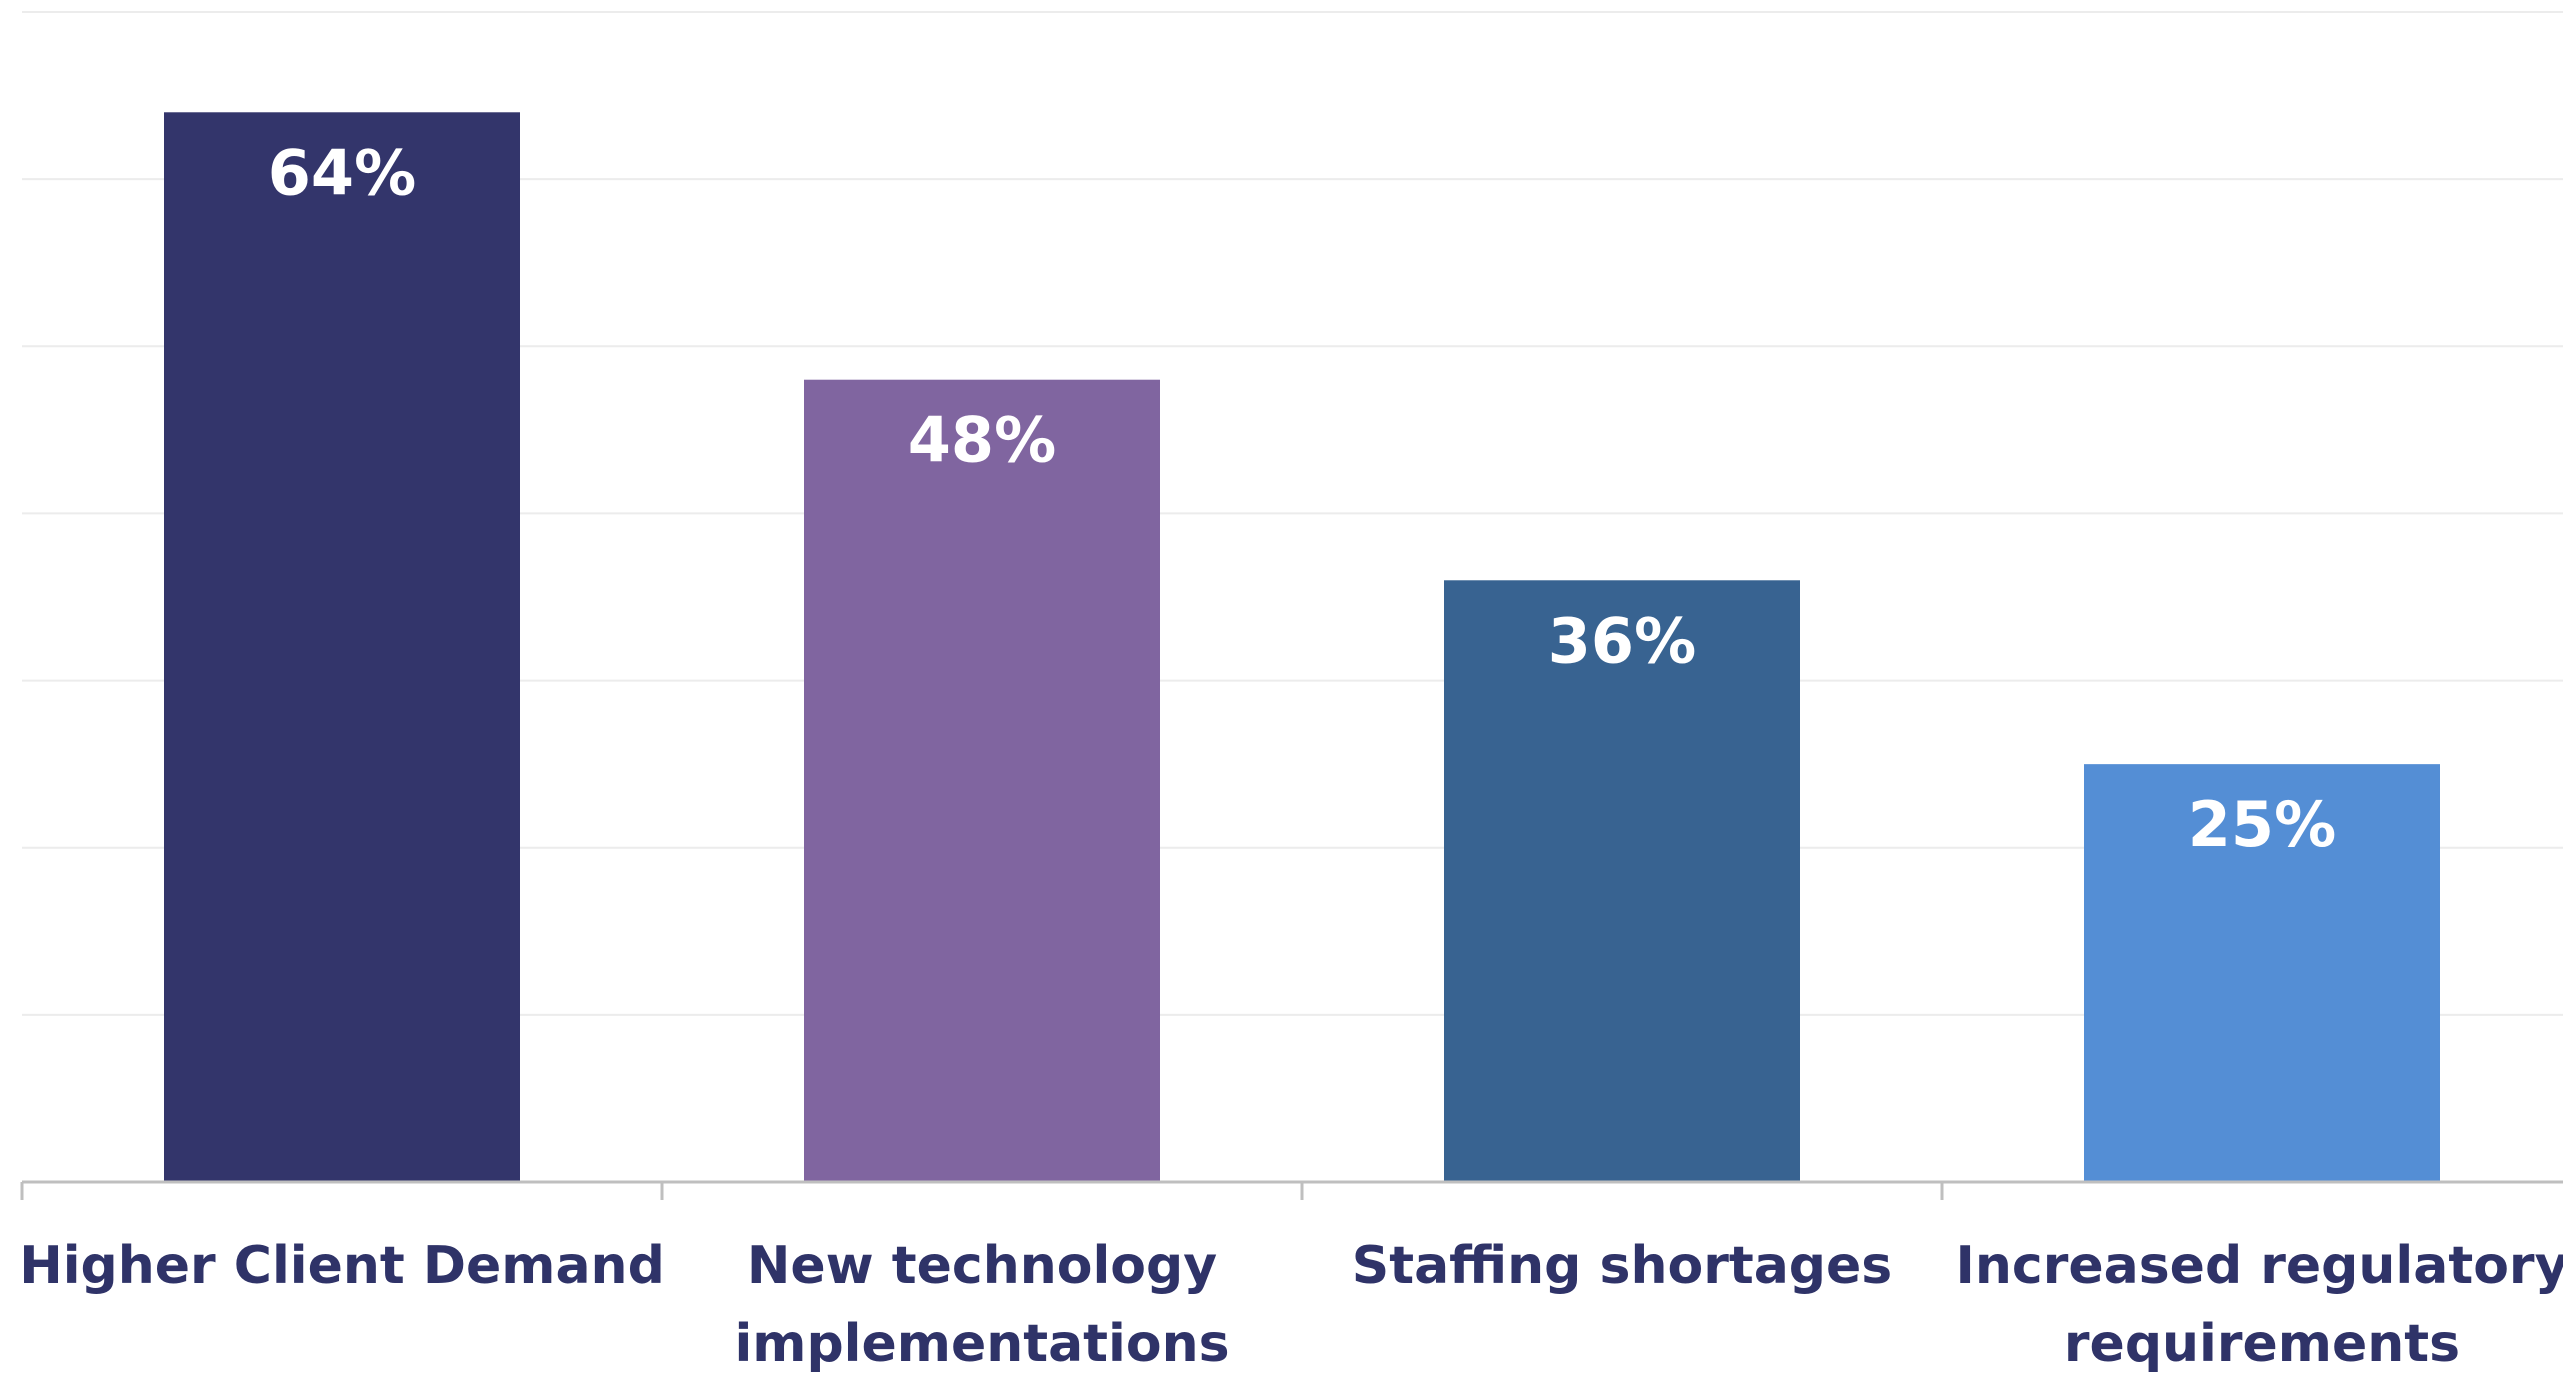 The width and height of the screenshot is (2563, 1381). Describe the element at coordinates (1622, 1266) in the screenshot. I see `x-tick-label: Staffing shortages` at that location.